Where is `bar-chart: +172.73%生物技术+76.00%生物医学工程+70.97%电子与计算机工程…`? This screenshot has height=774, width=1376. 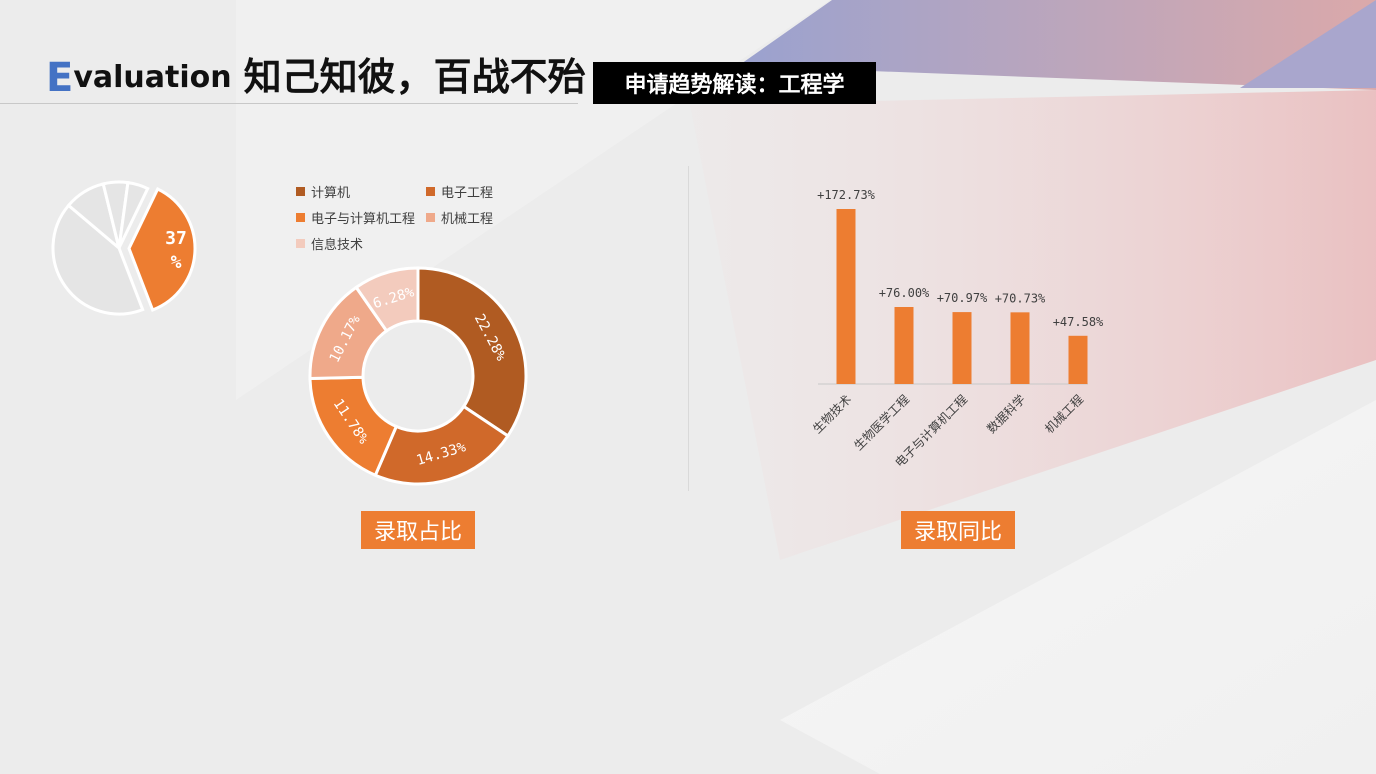
bar-chart: +172.73%生物技术+76.00%生物医学工程+70.97%电子与计算机工程… is located at coordinates (957, 329).